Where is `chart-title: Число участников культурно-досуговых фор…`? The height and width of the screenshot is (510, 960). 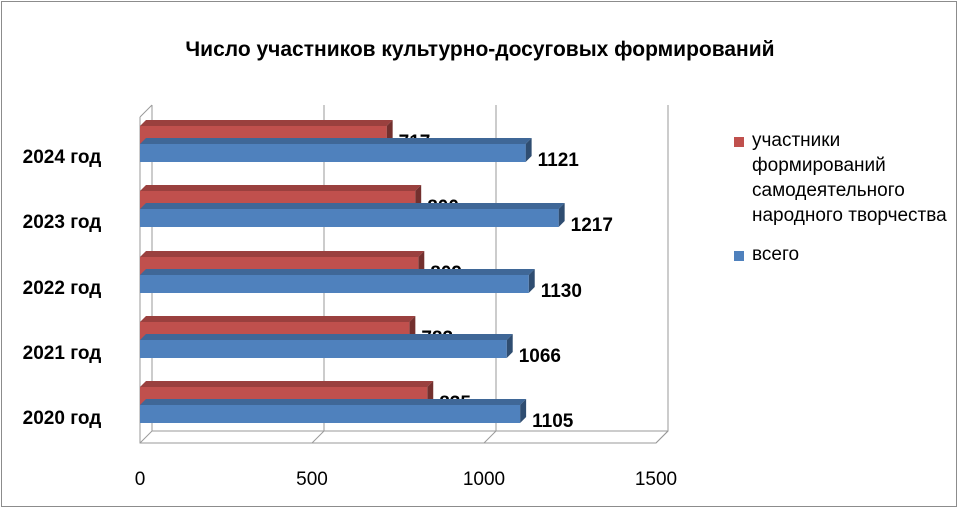 chart-title: Число участников культурно-досуговых фор… is located at coordinates (480, 49).